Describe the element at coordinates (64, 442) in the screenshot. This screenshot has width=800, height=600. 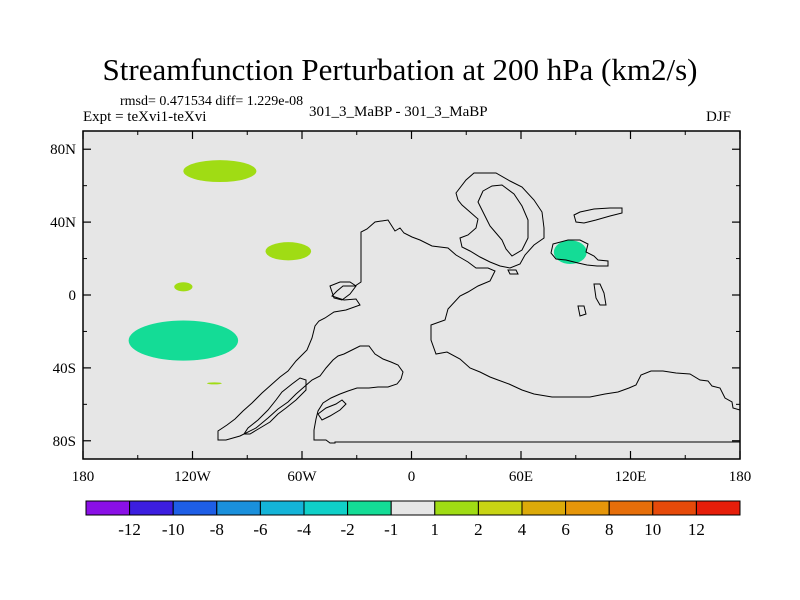
I see `y-tick-label: 80S` at that location.